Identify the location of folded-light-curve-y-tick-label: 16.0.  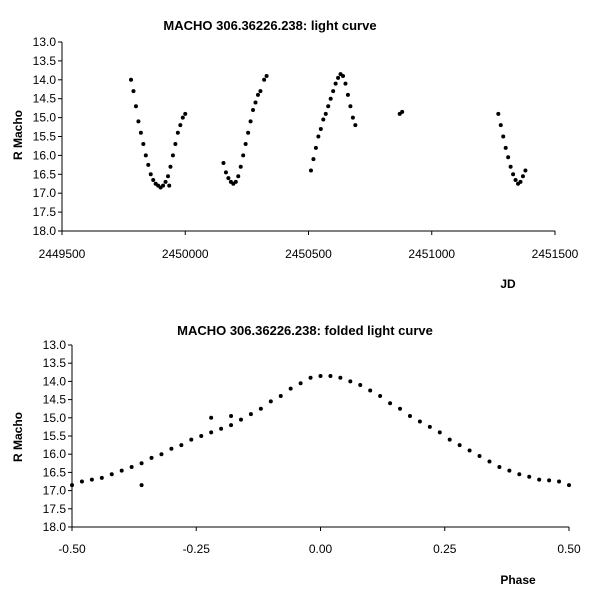
(55, 454).